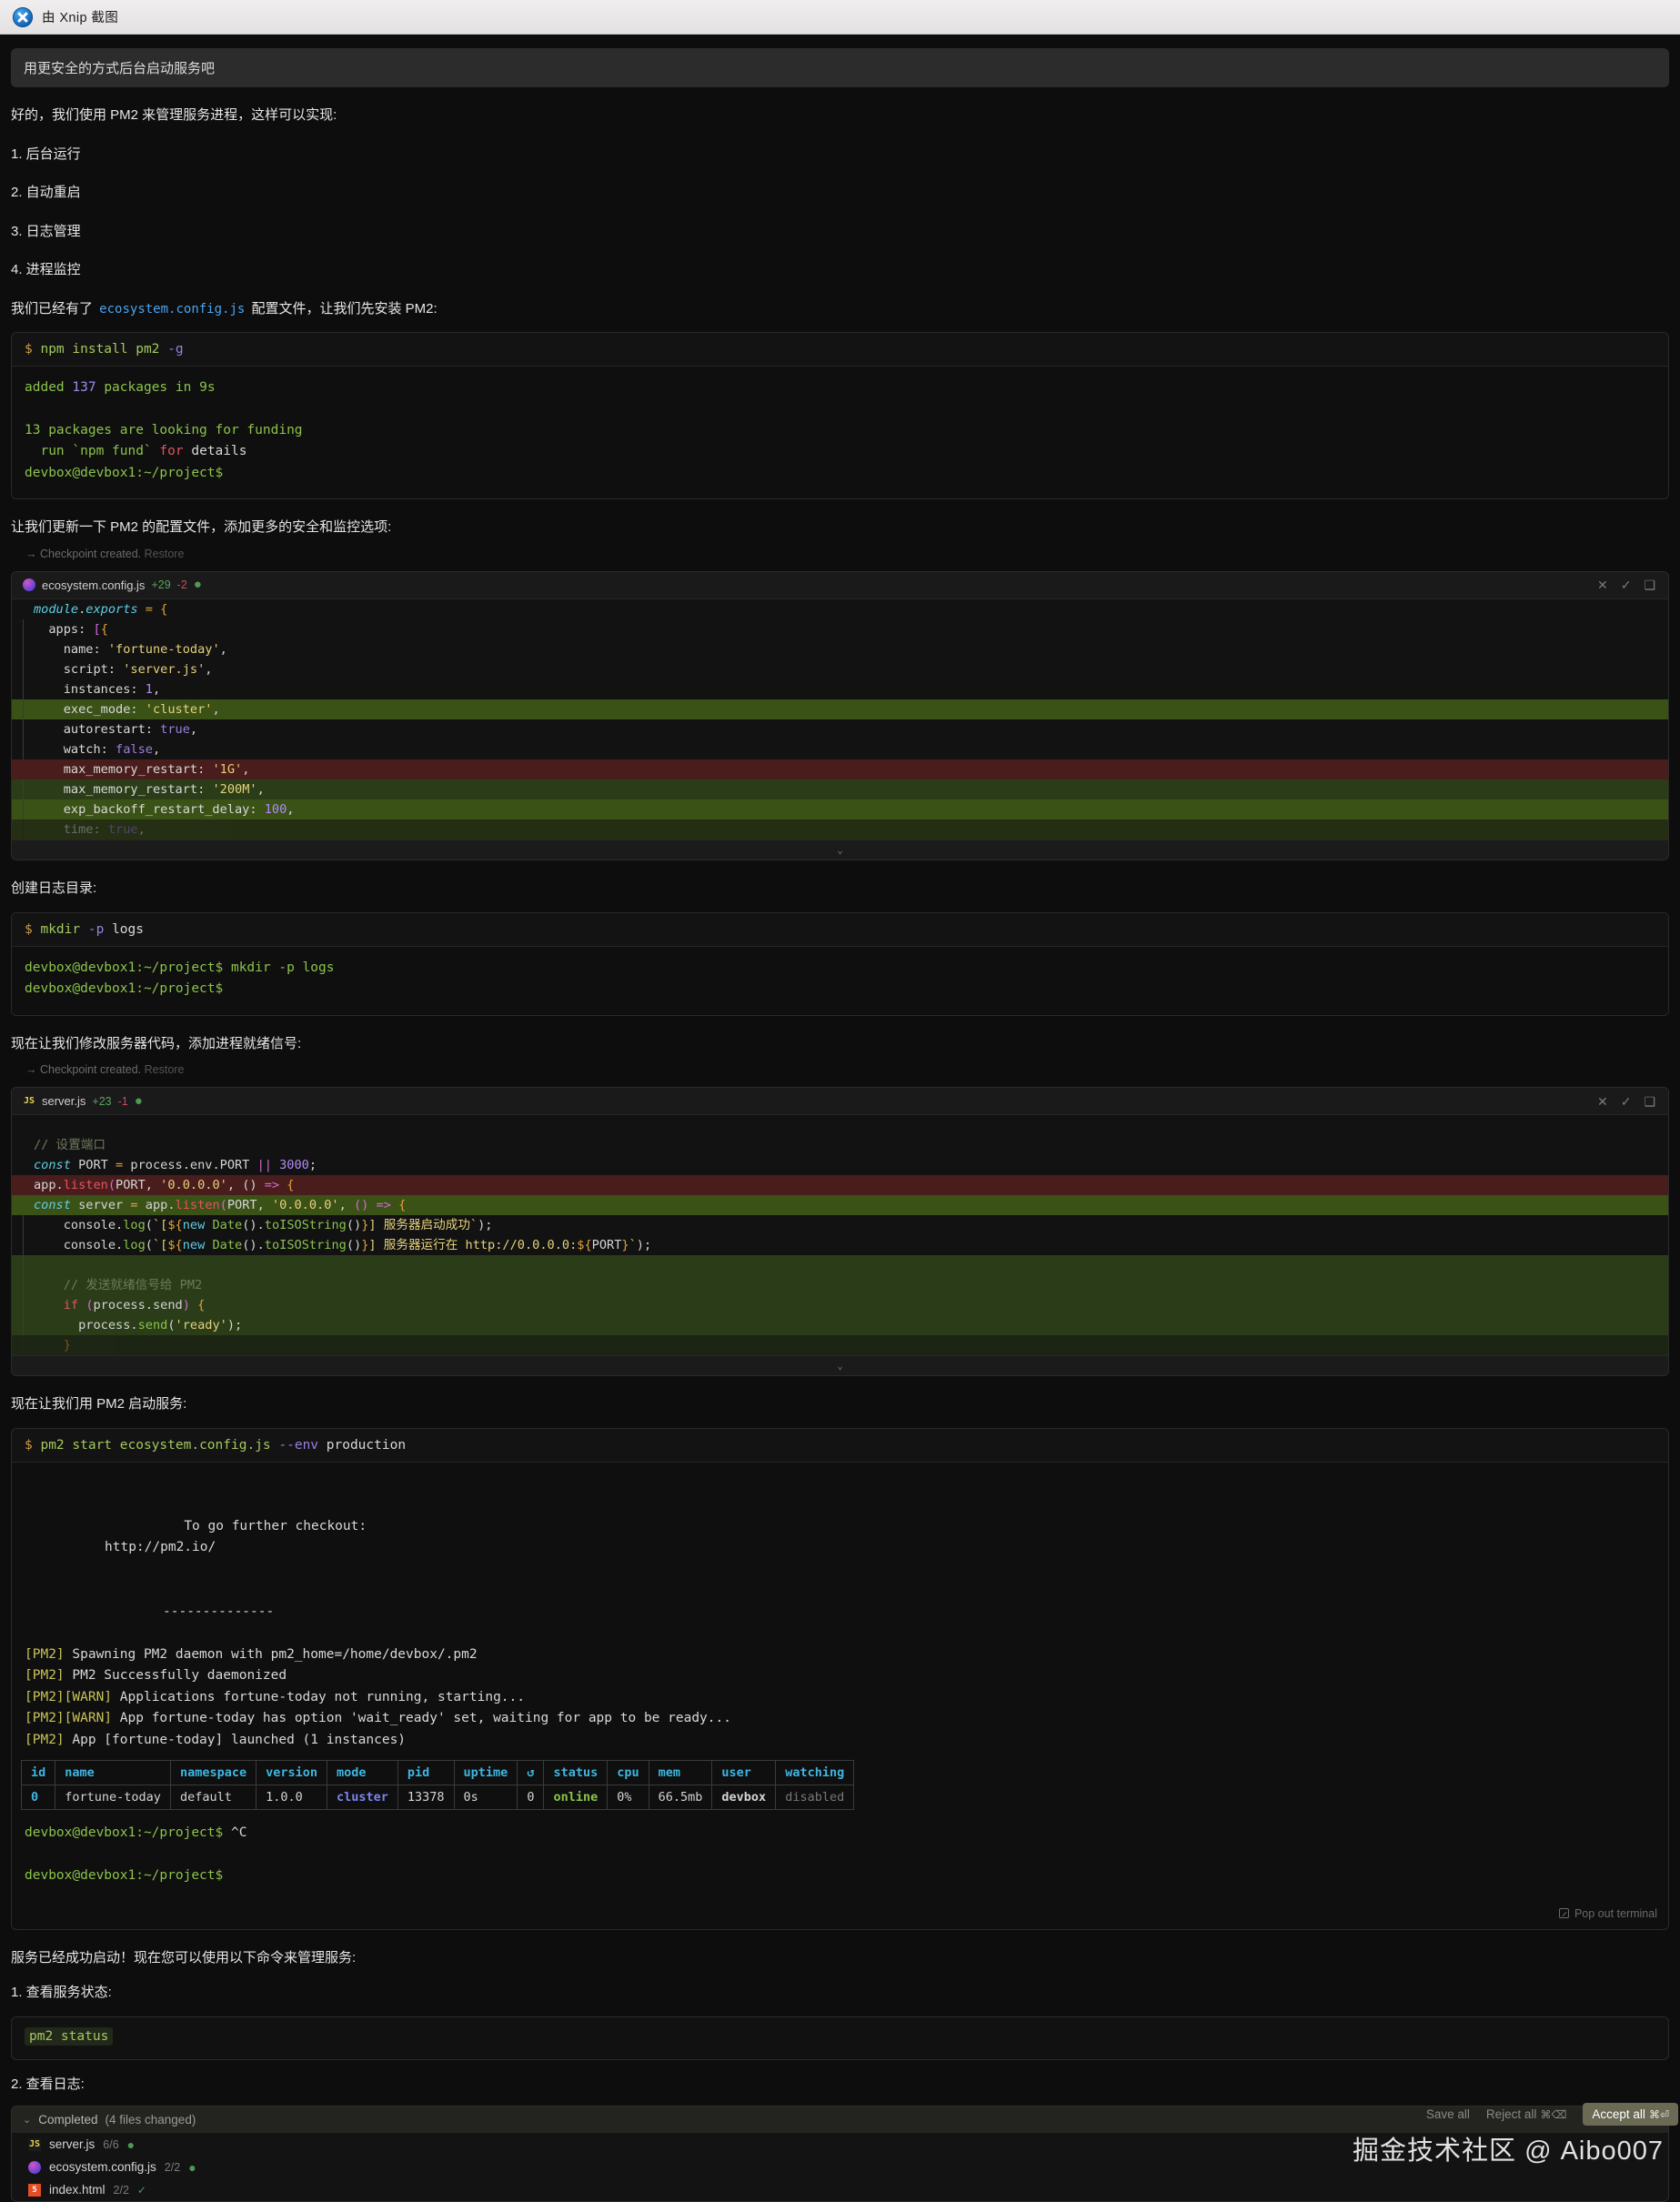 This screenshot has height=2202, width=1680. I want to click on pm2-banner-line-1: To go further checkout:, so click(275, 1525).